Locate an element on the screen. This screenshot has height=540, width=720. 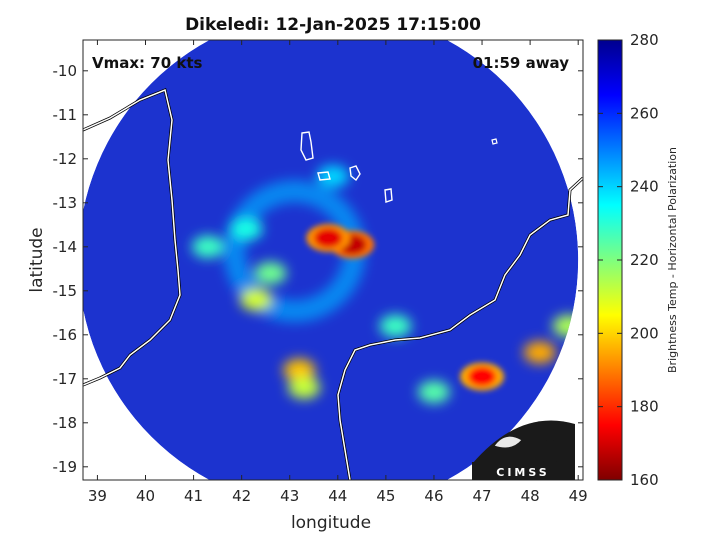
logo-text: CIMSS is located at coordinates (522, 472).